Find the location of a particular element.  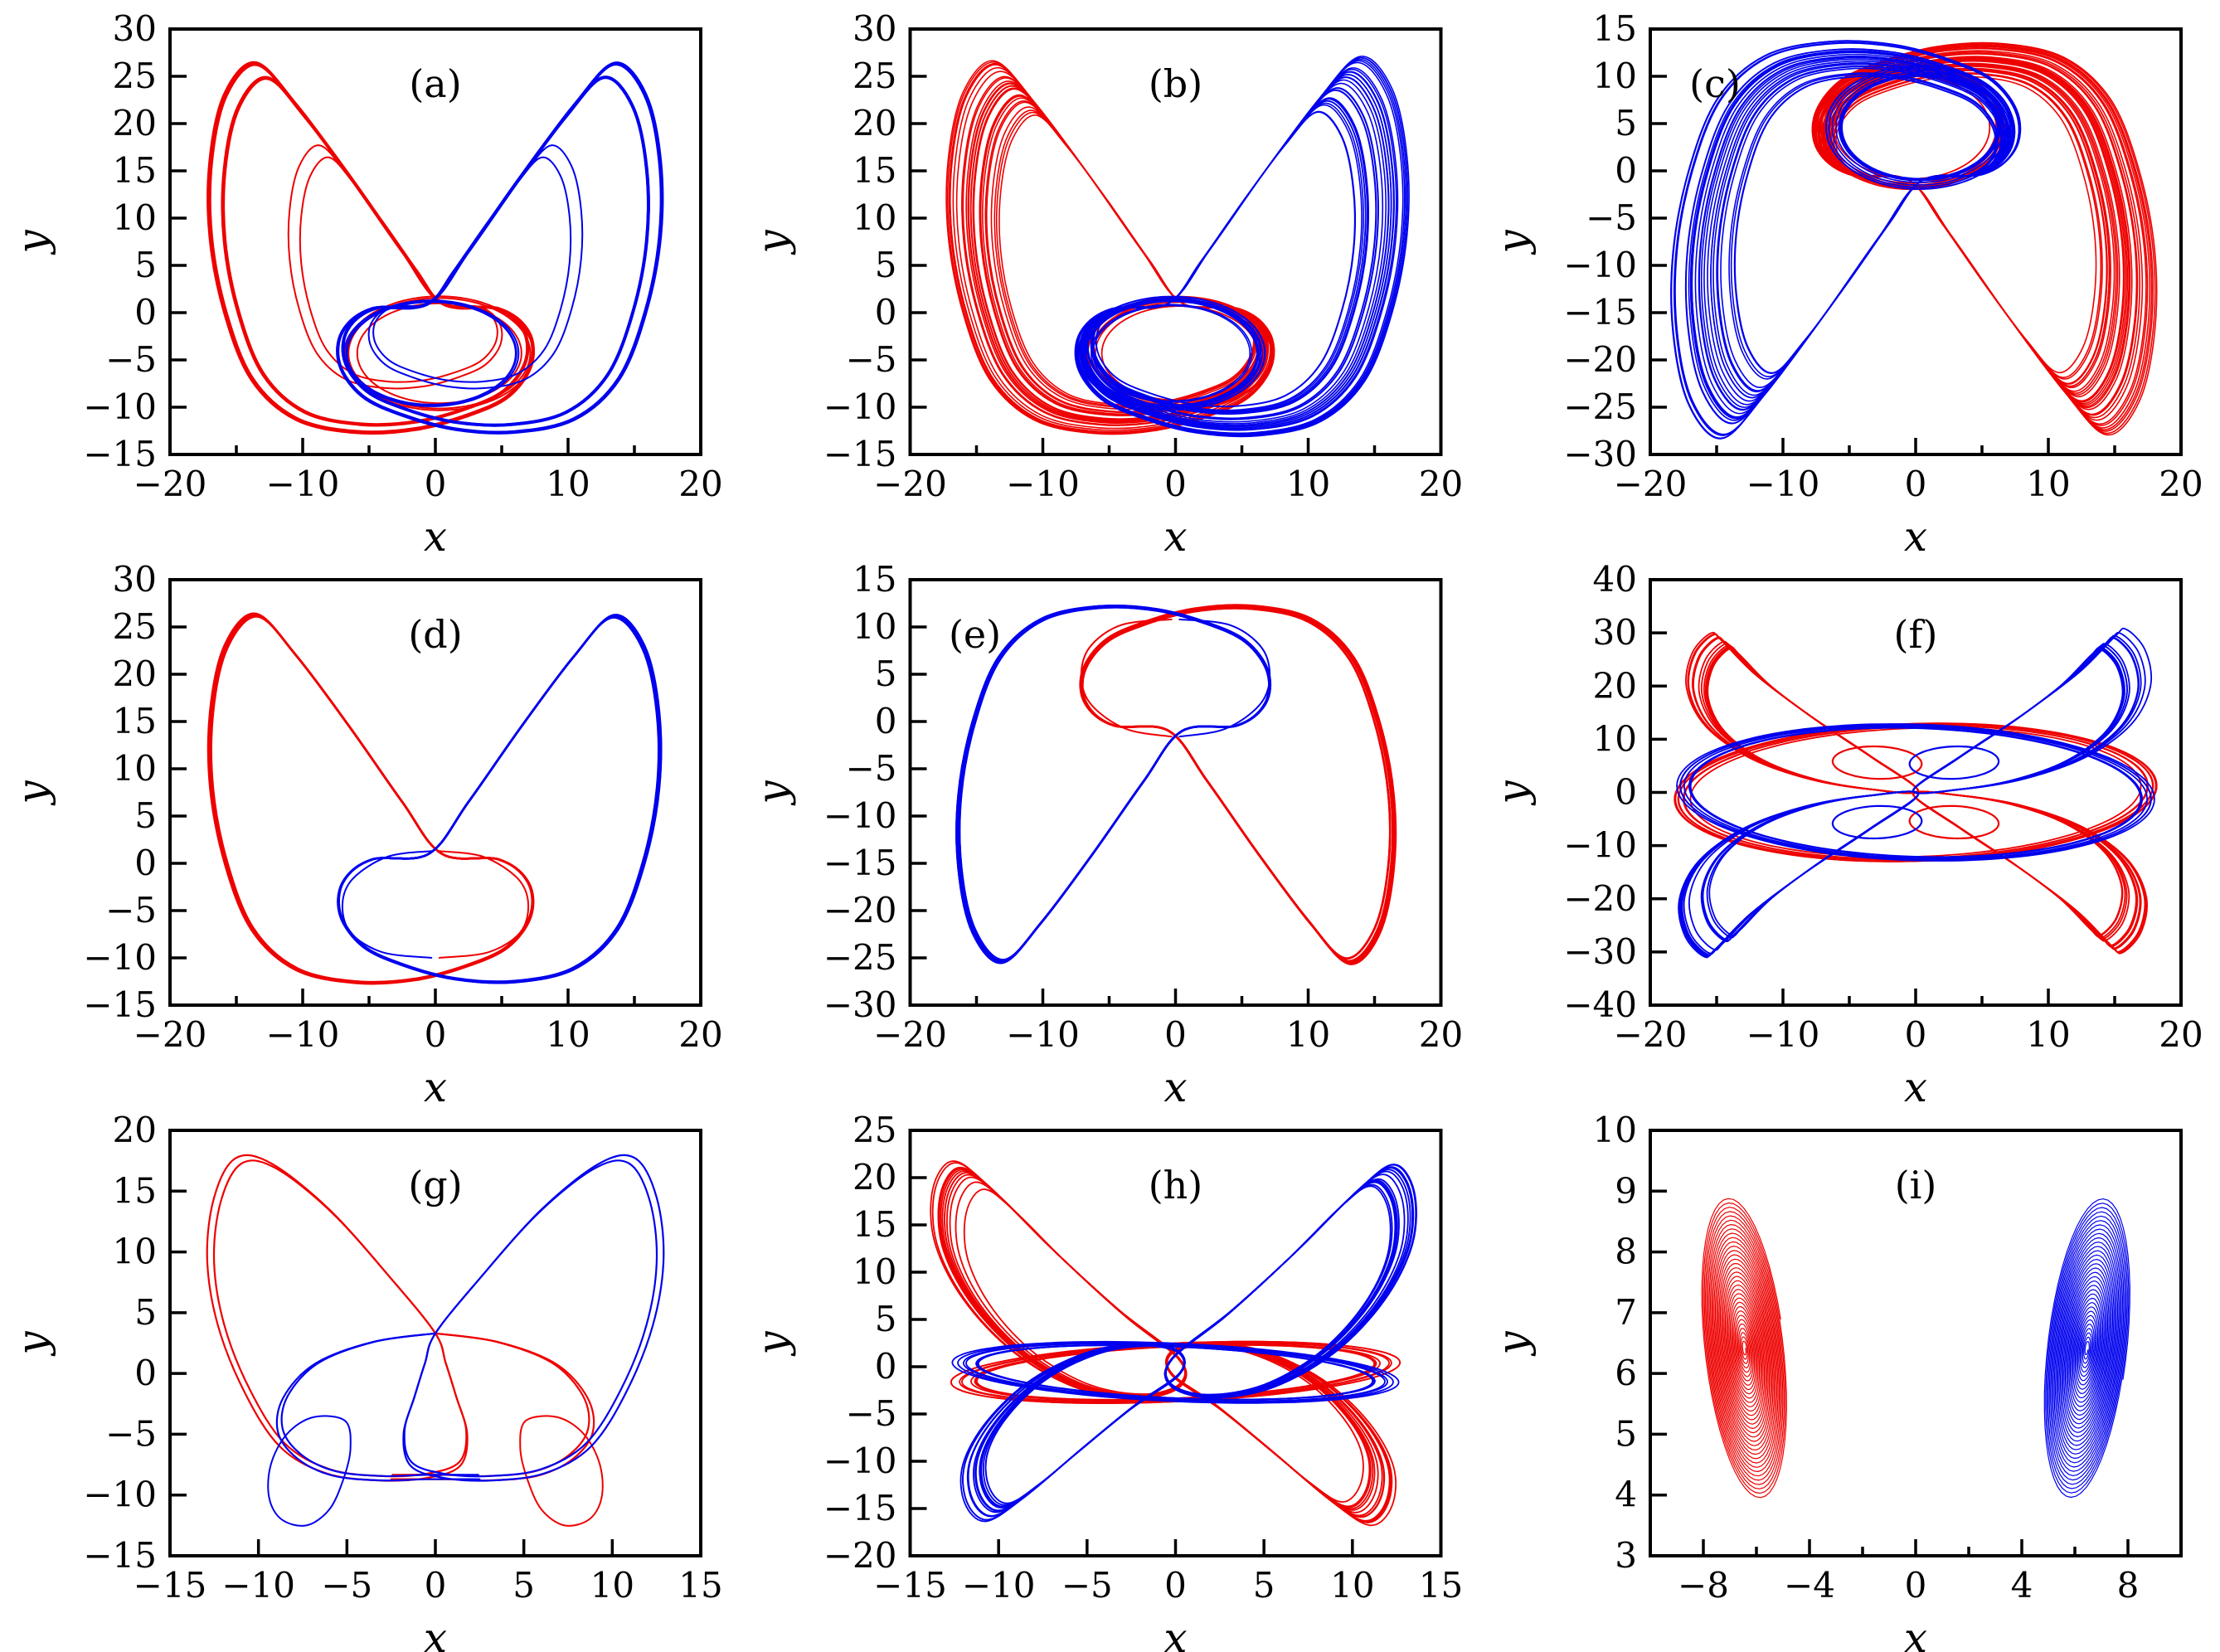

panel-label: (f) is located at coordinates (1916, 634).